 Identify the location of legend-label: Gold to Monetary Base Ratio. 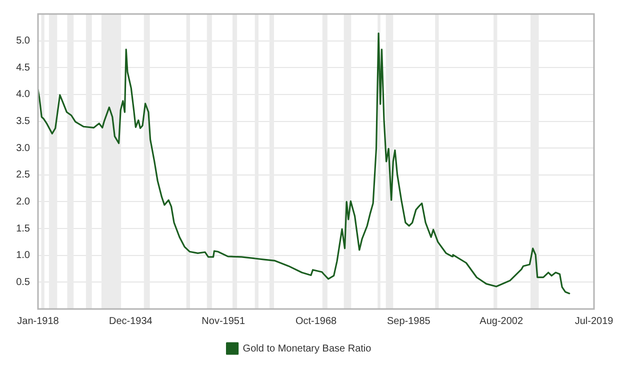
(307, 348).